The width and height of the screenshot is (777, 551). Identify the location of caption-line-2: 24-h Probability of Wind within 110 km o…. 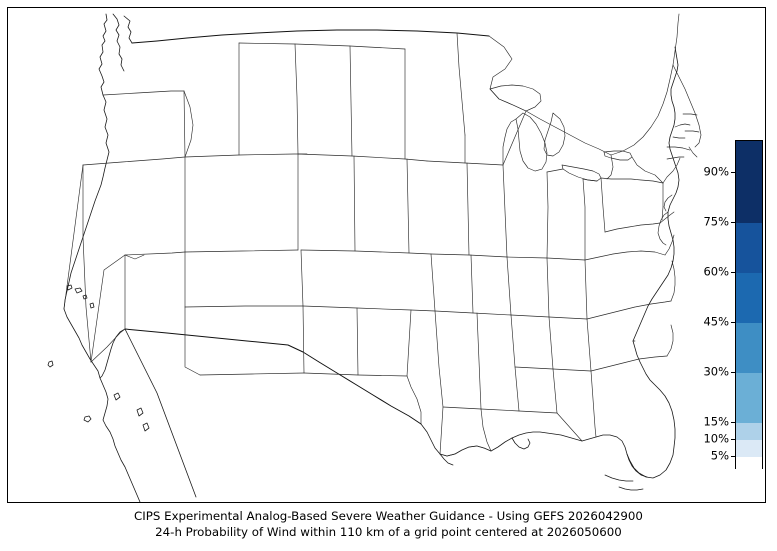
(388, 532).